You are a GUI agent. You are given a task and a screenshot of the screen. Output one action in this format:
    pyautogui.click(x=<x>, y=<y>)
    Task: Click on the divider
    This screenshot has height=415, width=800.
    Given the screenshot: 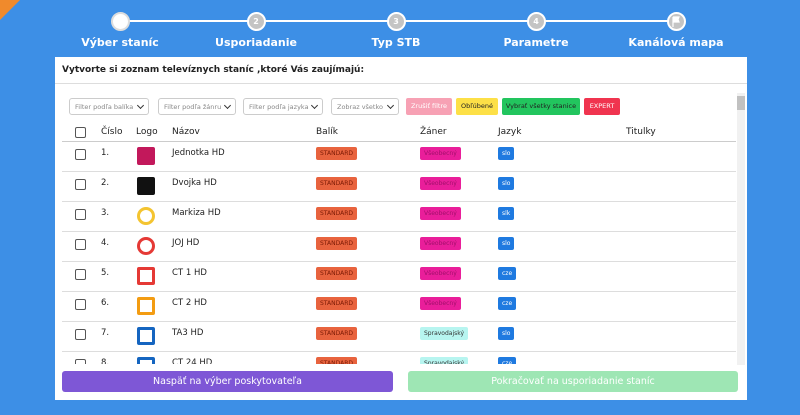 What is the action you would take?
    pyautogui.click(x=401, y=83)
    